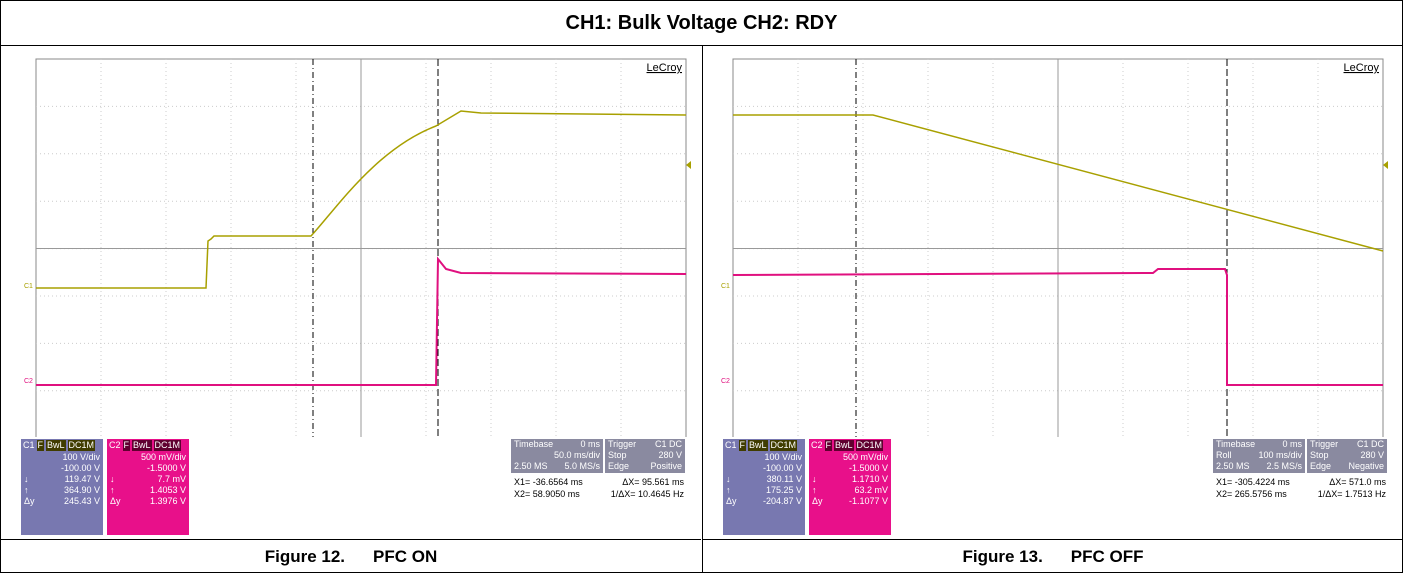  What do you see at coordinates (1301, 482) in the screenshot?
I see `readout-row: X1= -305.4224 ms ΔX= 571.0 ms` at bounding box center [1301, 482].